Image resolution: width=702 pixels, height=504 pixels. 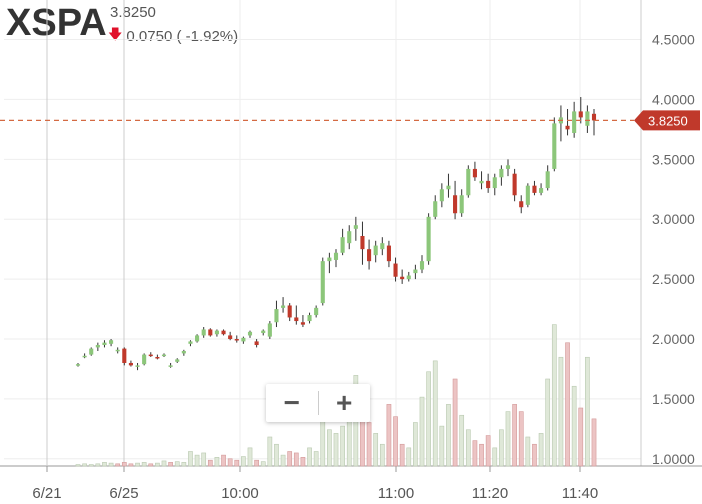 I want to click on zoom-separator, so click(x=318, y=403).